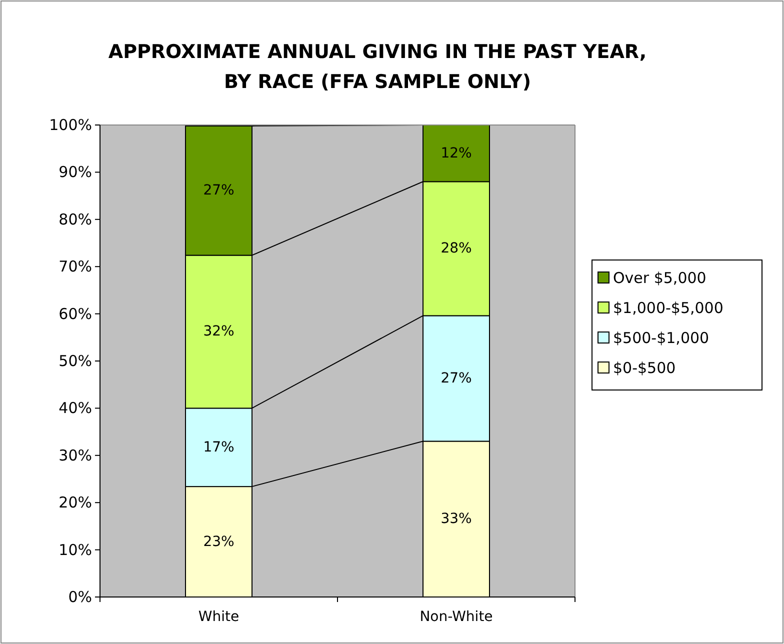 Image resolution: width=784 pixels, height=644 pixels. What do you see at coordinates (218, 332) in the screenshot?
I see `data-label: 32%` at bounding box center [218, 332].